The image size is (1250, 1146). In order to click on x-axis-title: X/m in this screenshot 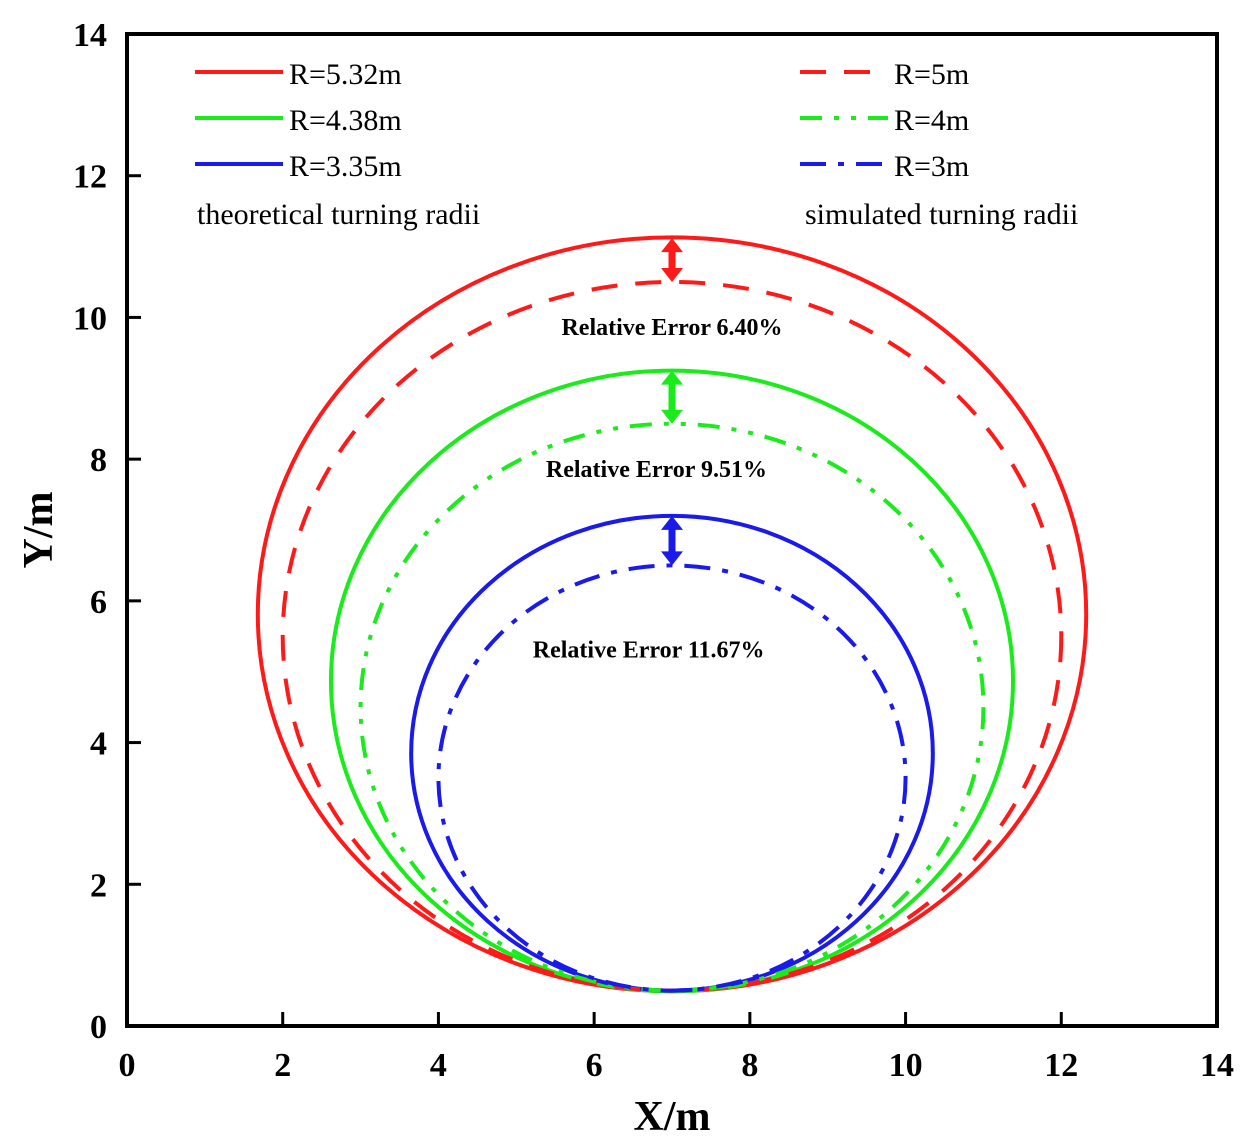, I will do `click(672, 1117)`.